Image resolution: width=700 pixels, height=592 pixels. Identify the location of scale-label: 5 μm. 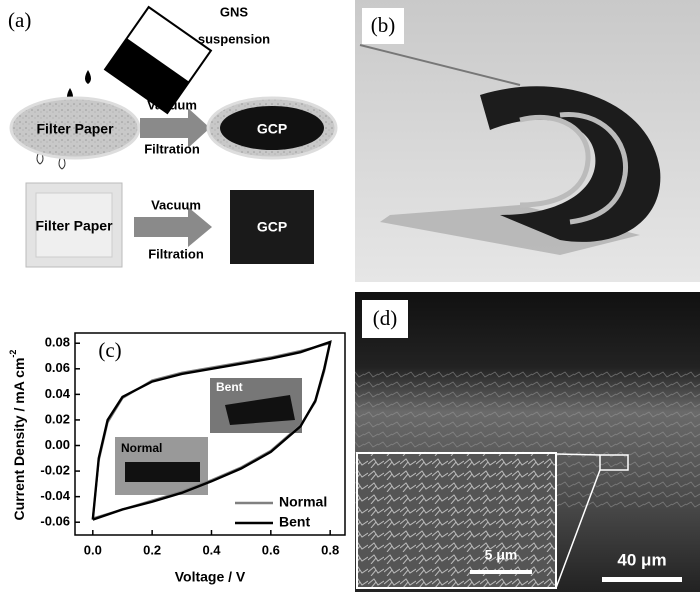
(501, 555).